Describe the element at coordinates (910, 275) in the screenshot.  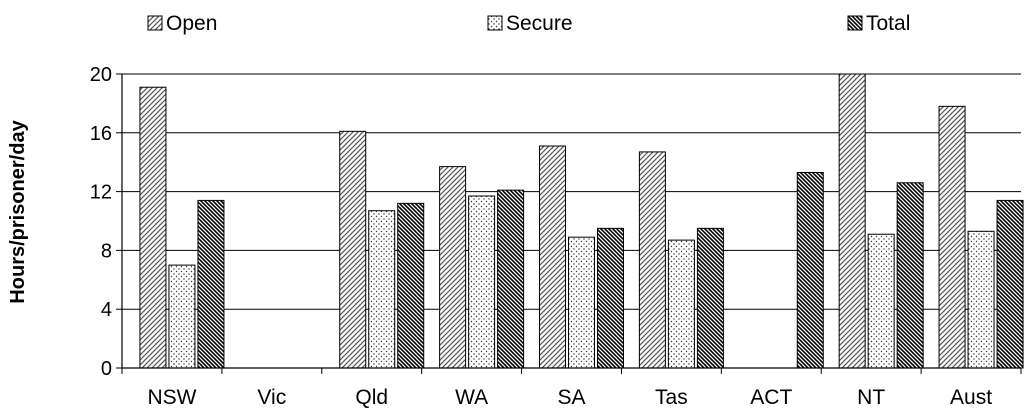
I see `bar-total-nt` at that location.